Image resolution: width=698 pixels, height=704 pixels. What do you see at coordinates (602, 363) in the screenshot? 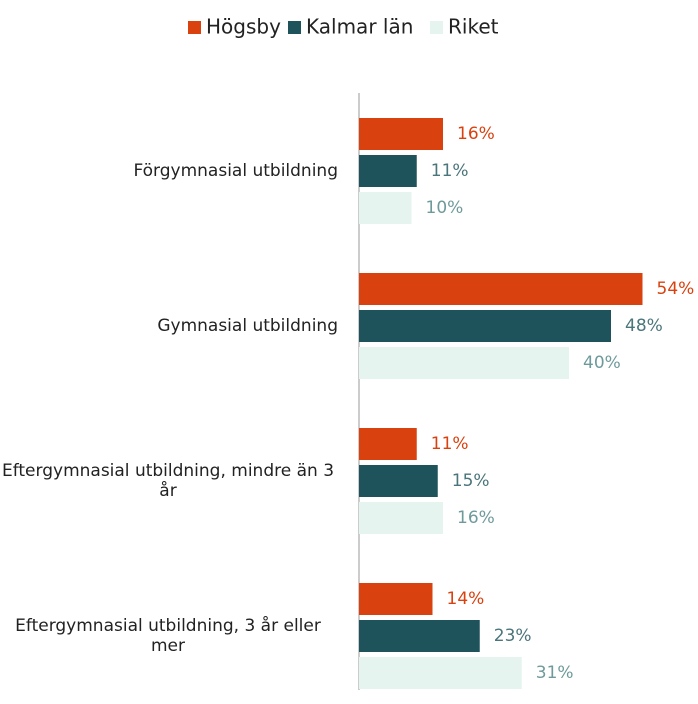
I see `value-label: 40%` at bounding box center [602, 363].